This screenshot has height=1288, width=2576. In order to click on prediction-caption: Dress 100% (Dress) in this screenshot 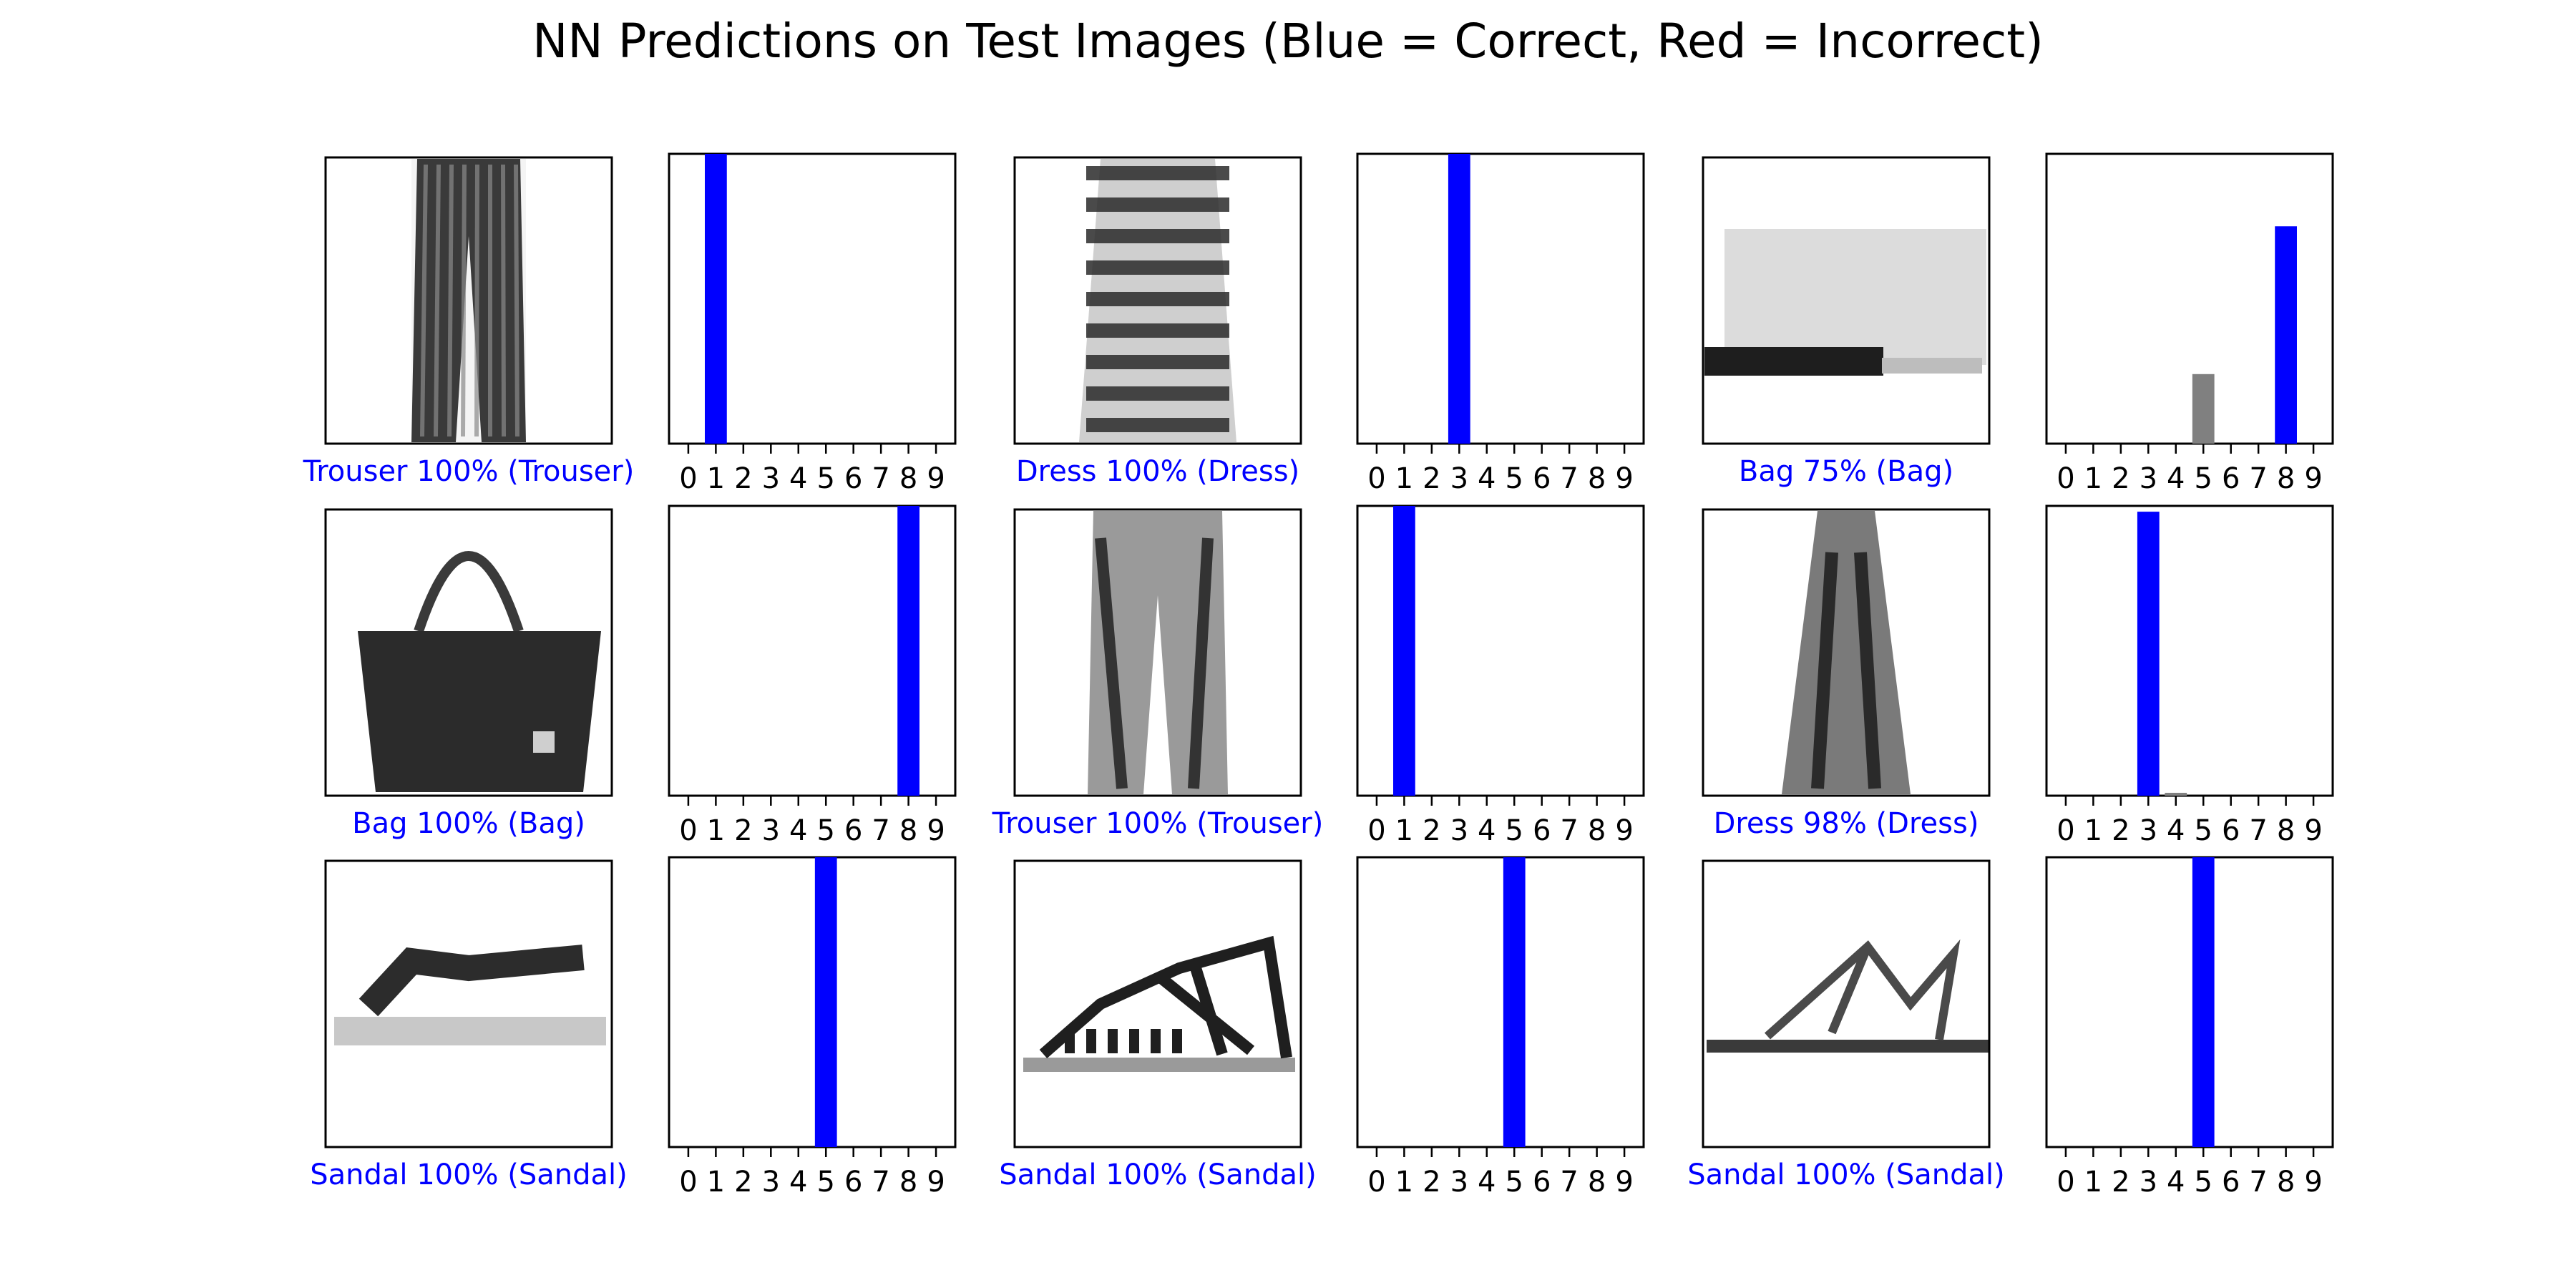, I will do `click(1157, 471)`.